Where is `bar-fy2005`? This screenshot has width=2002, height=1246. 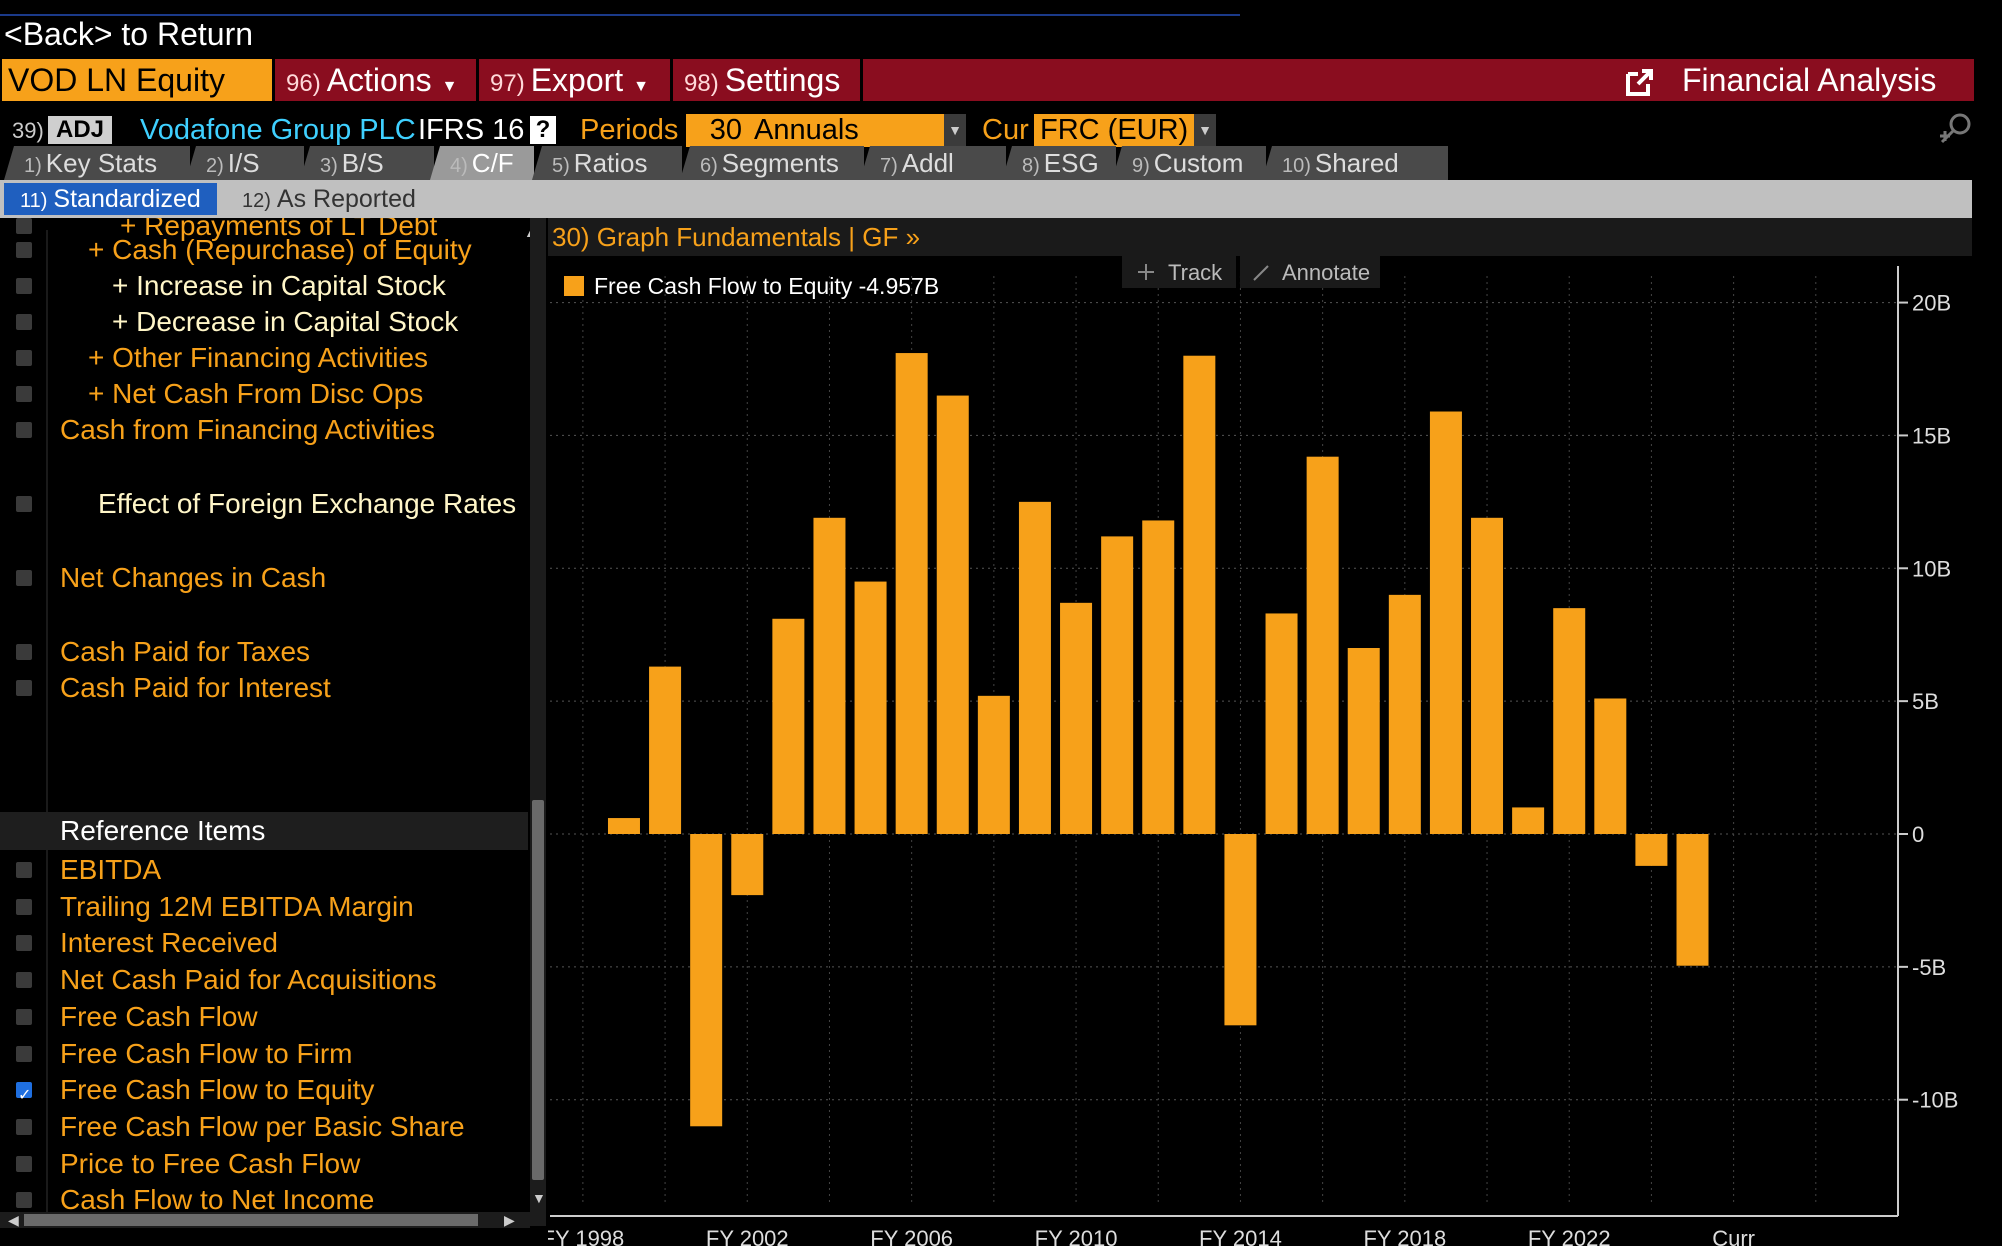 bar-fy2005 is located at coordinates (870, 707).